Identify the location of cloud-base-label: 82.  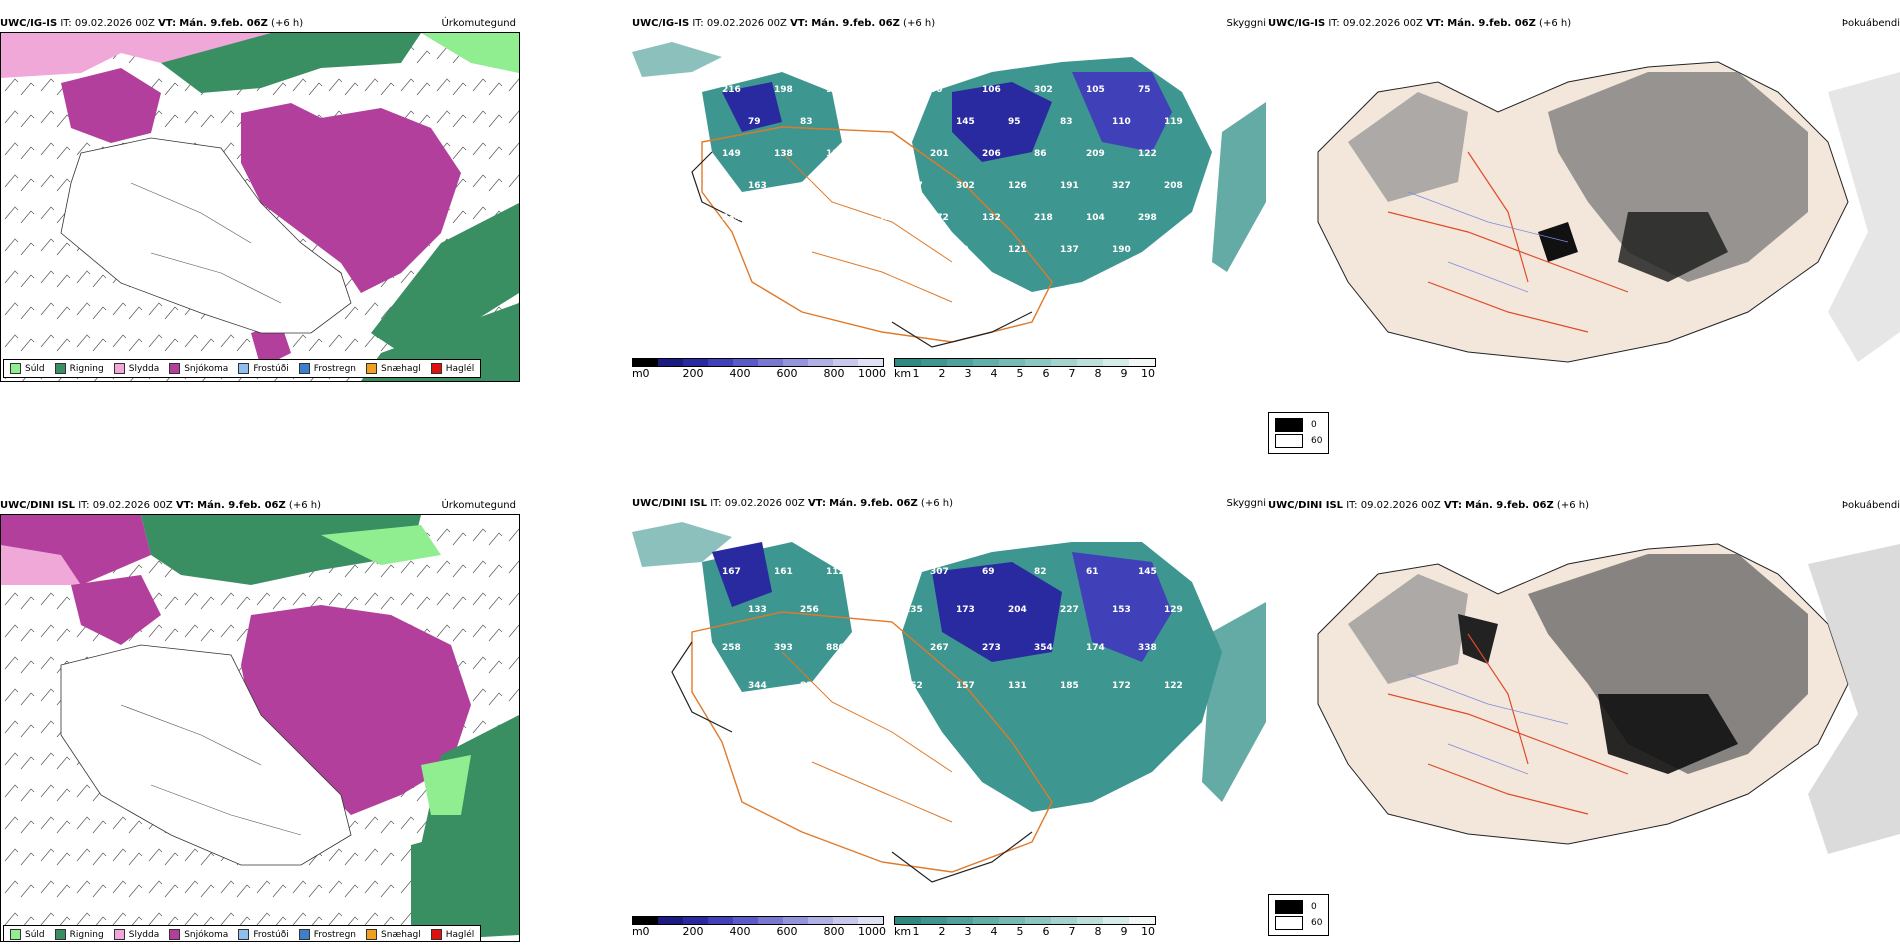
(1040, 572).